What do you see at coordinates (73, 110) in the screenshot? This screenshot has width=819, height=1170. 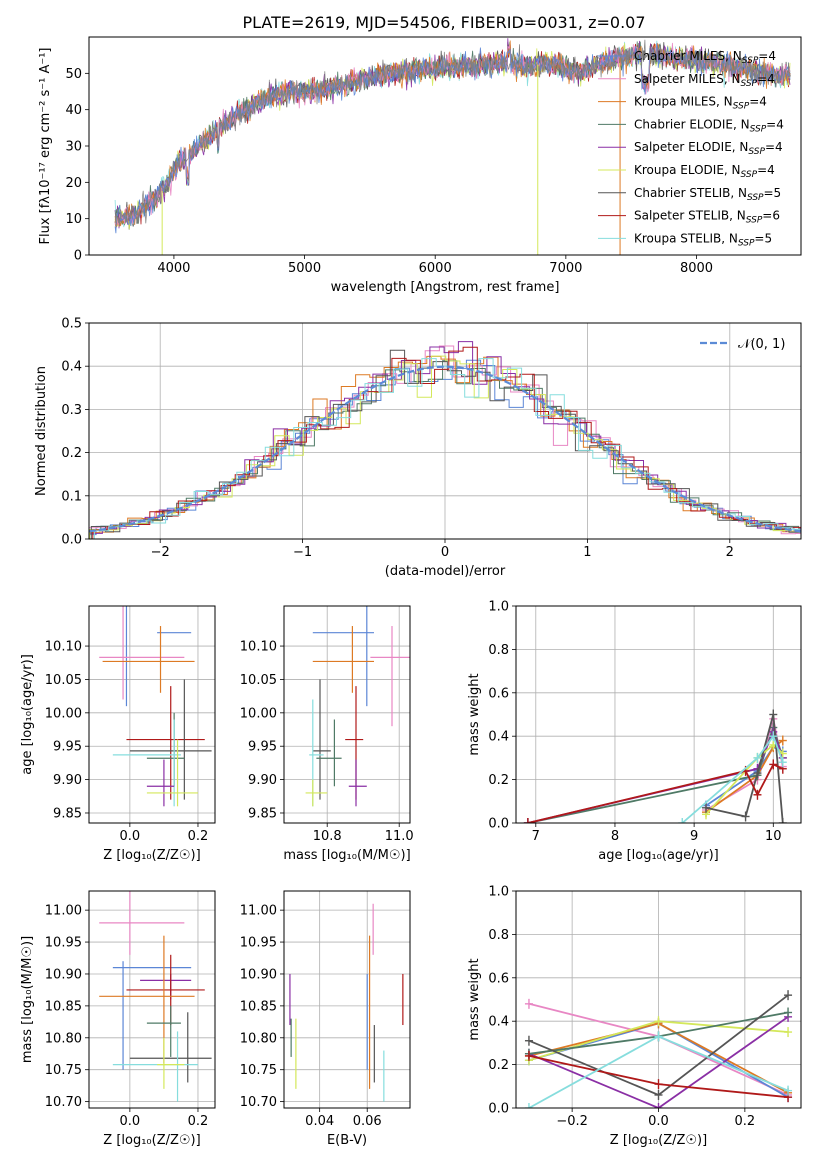 I see `y-tick-label: 40` at bounding box center [73, 110].